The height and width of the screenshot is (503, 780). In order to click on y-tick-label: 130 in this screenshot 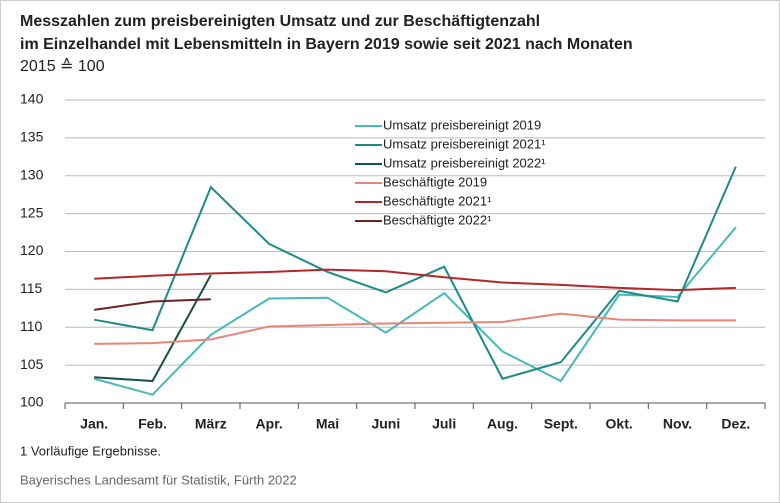, I will do `click(32, 174)`.